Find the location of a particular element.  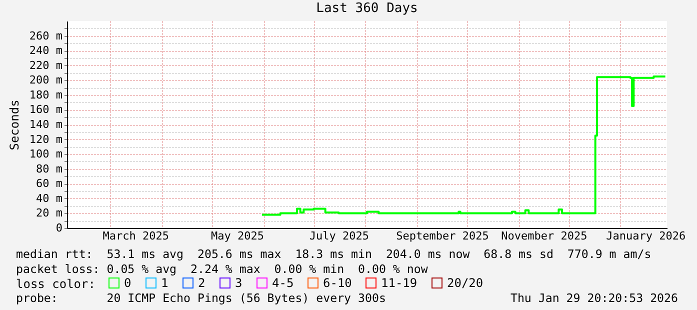

x-tick-label: September 2025 is located at coordinates (442, 236).